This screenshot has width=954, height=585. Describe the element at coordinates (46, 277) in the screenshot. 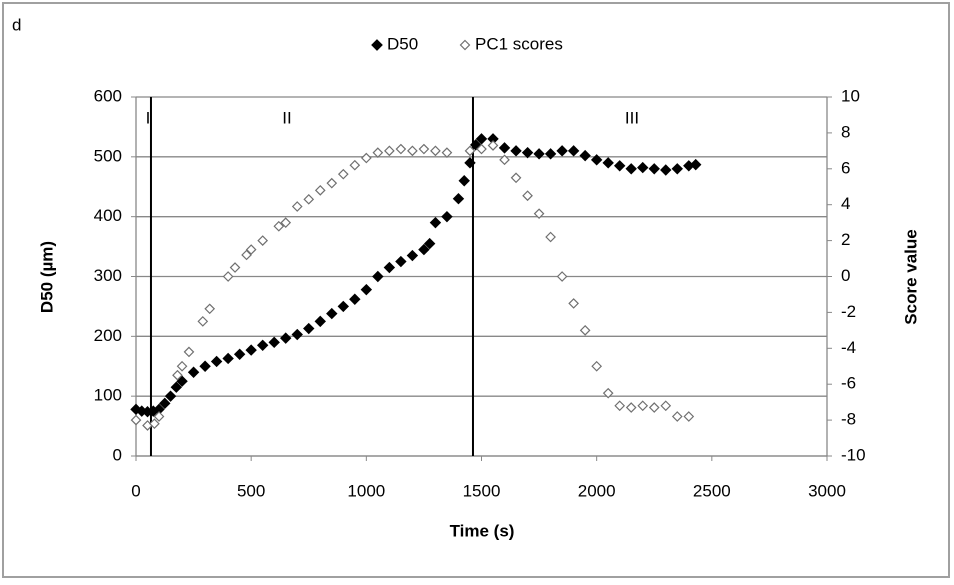

I see `y-axis-title: D50 (µm)` at that location.